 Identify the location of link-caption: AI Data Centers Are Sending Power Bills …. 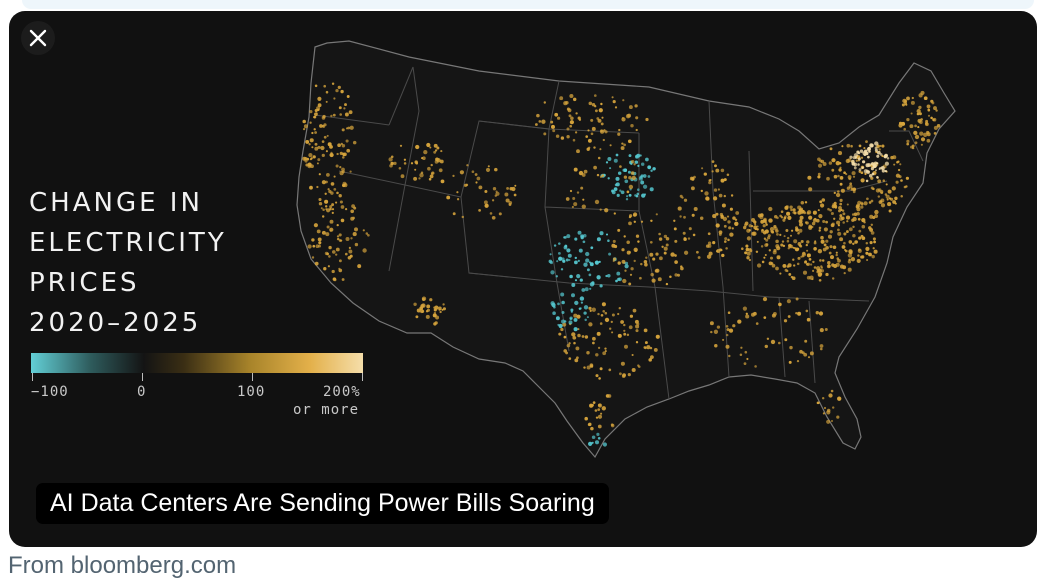
(322, 503).